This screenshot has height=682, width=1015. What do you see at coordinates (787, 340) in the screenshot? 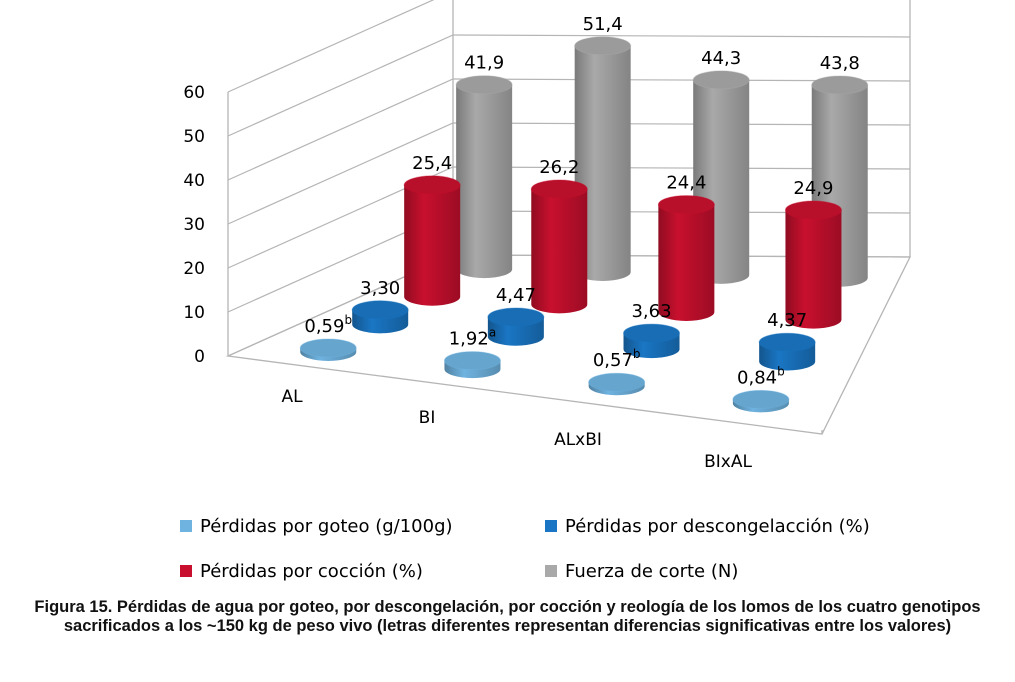
I see `bar-bixal-series-2: 4,37` at bounding box center [787, 340].